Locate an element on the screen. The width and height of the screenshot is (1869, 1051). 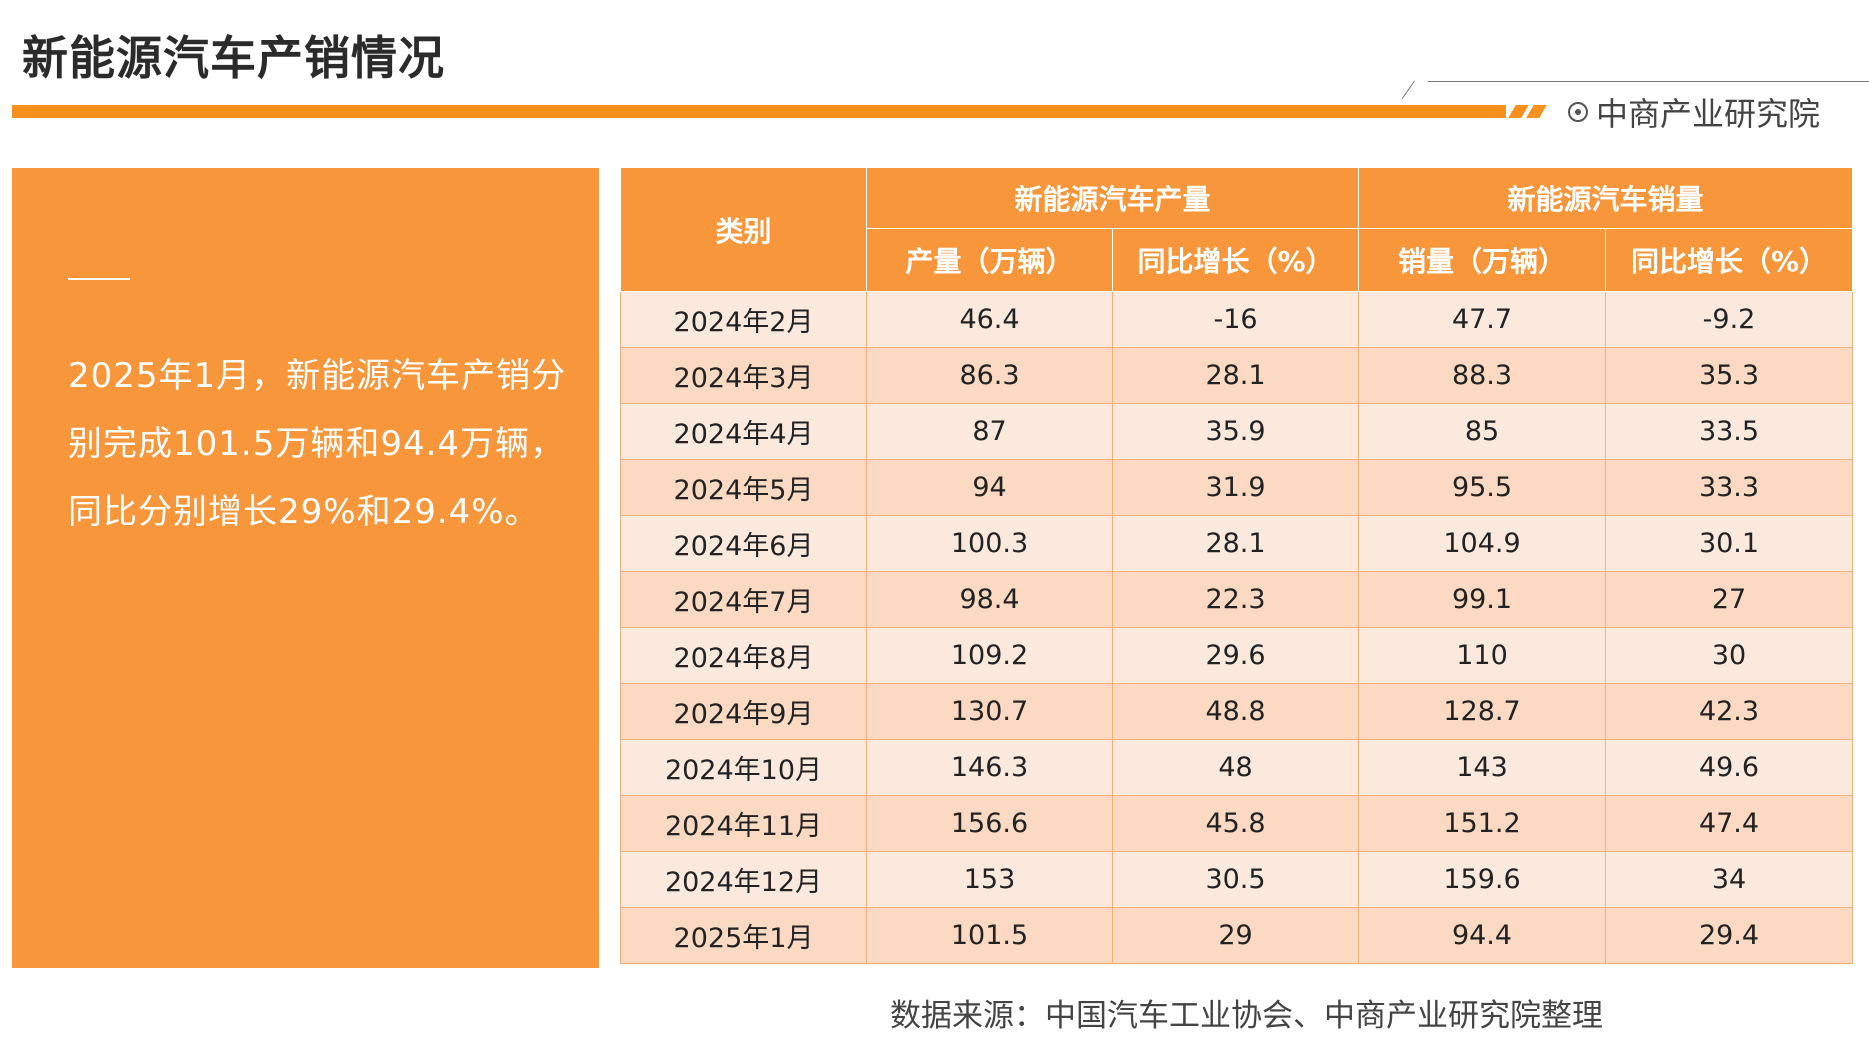
cell-month: 2024年7月 is located at coordinates (743, 599).